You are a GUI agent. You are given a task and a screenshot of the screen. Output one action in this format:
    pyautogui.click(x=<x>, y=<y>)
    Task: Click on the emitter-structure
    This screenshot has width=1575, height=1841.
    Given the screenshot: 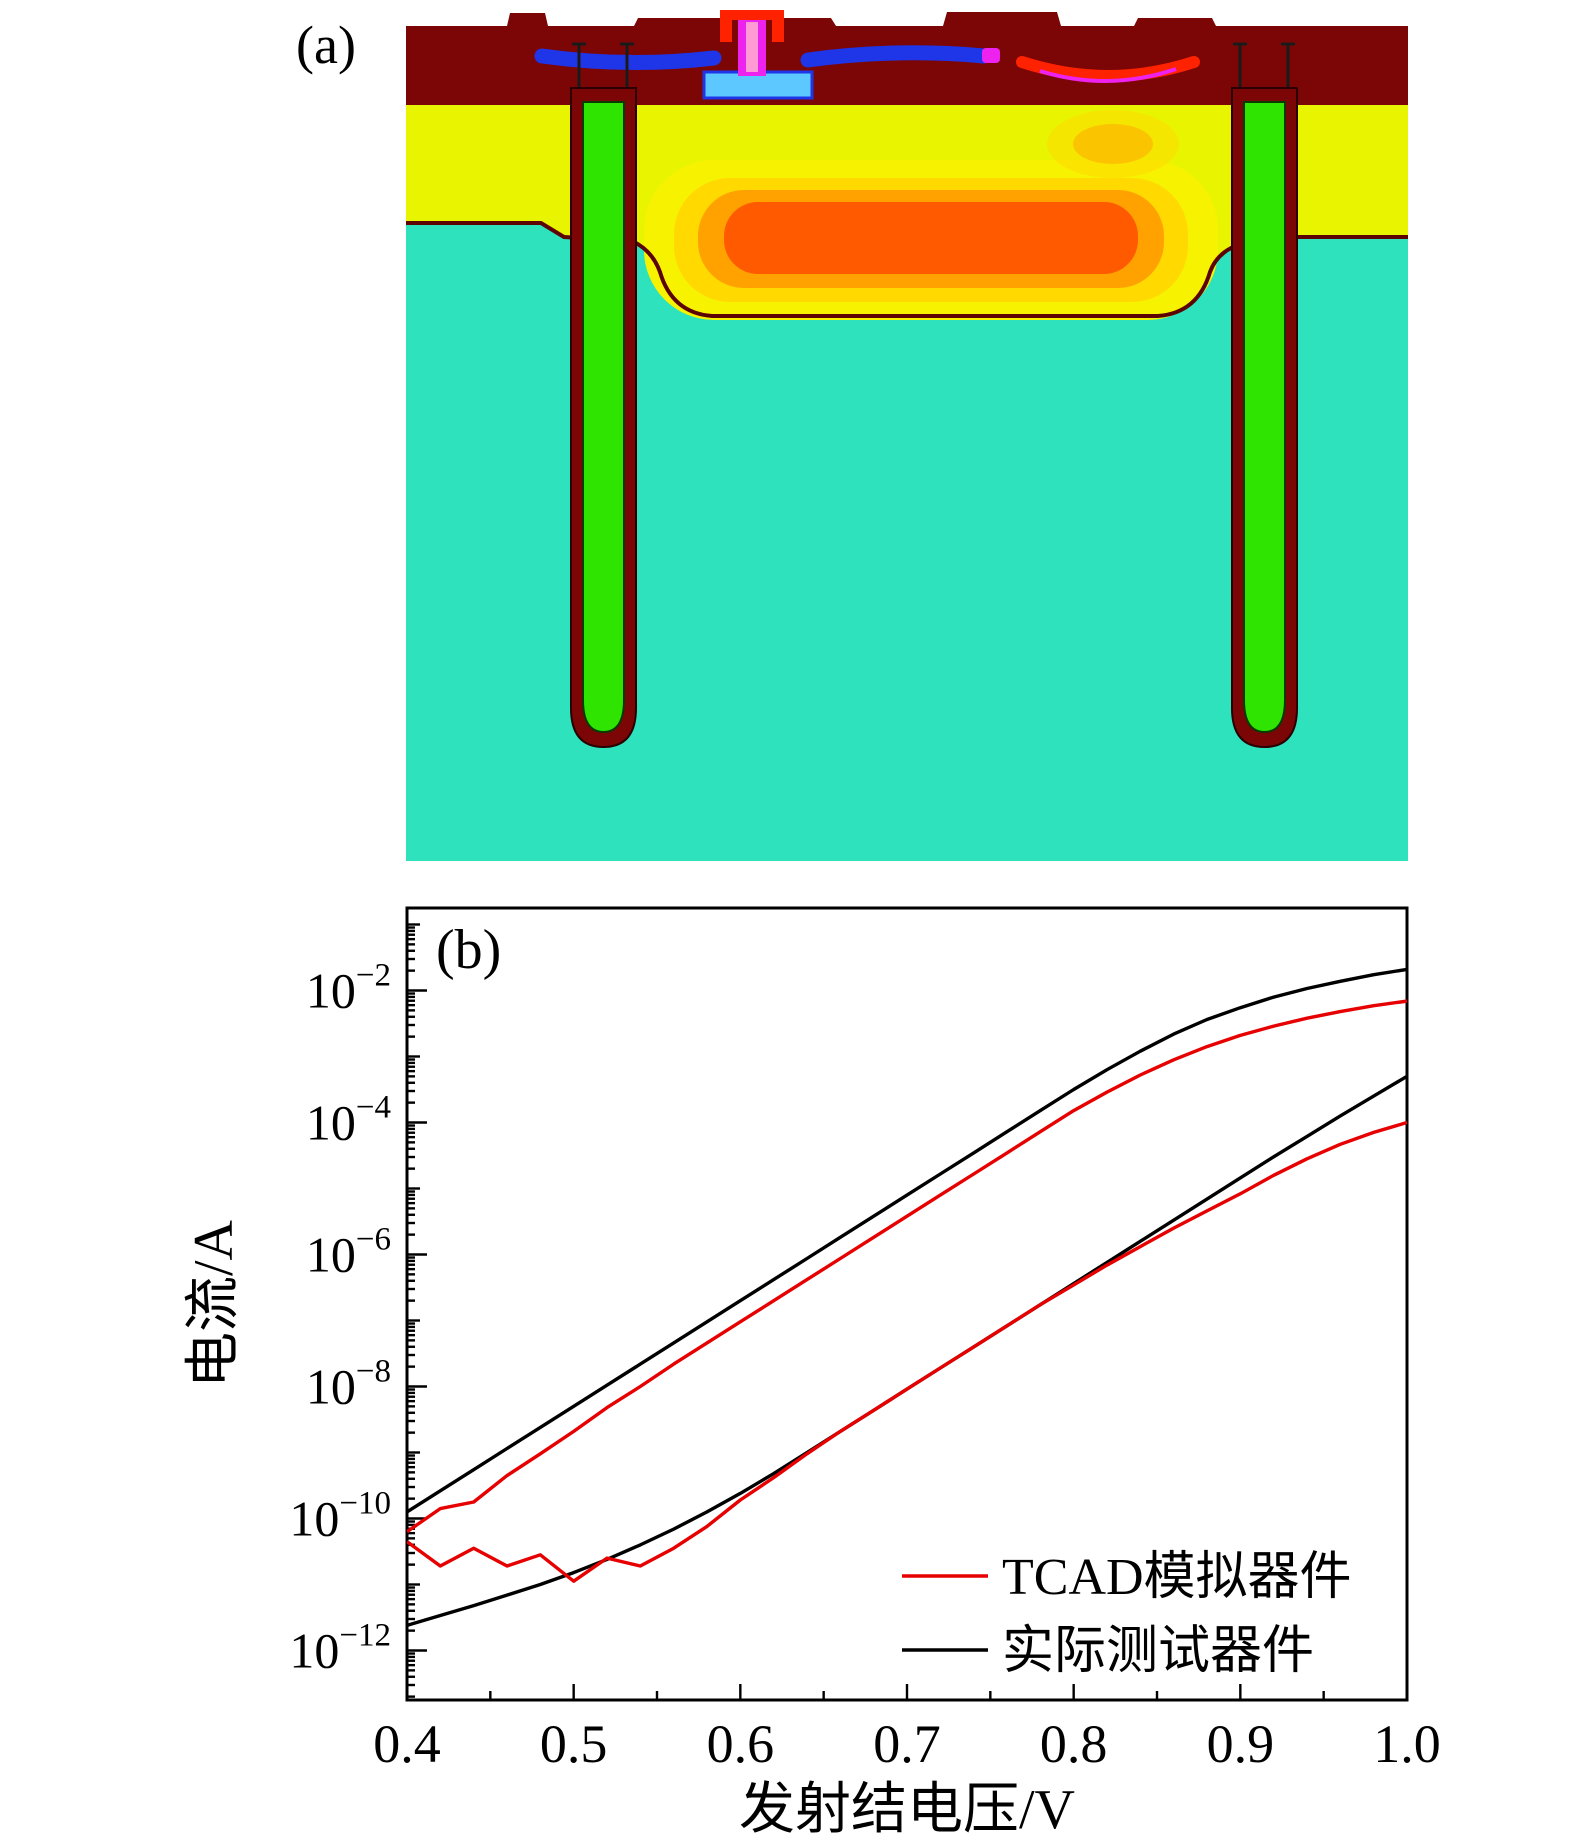 What is the action you would take?
    pyautogui.click(x=758, y=55)
    